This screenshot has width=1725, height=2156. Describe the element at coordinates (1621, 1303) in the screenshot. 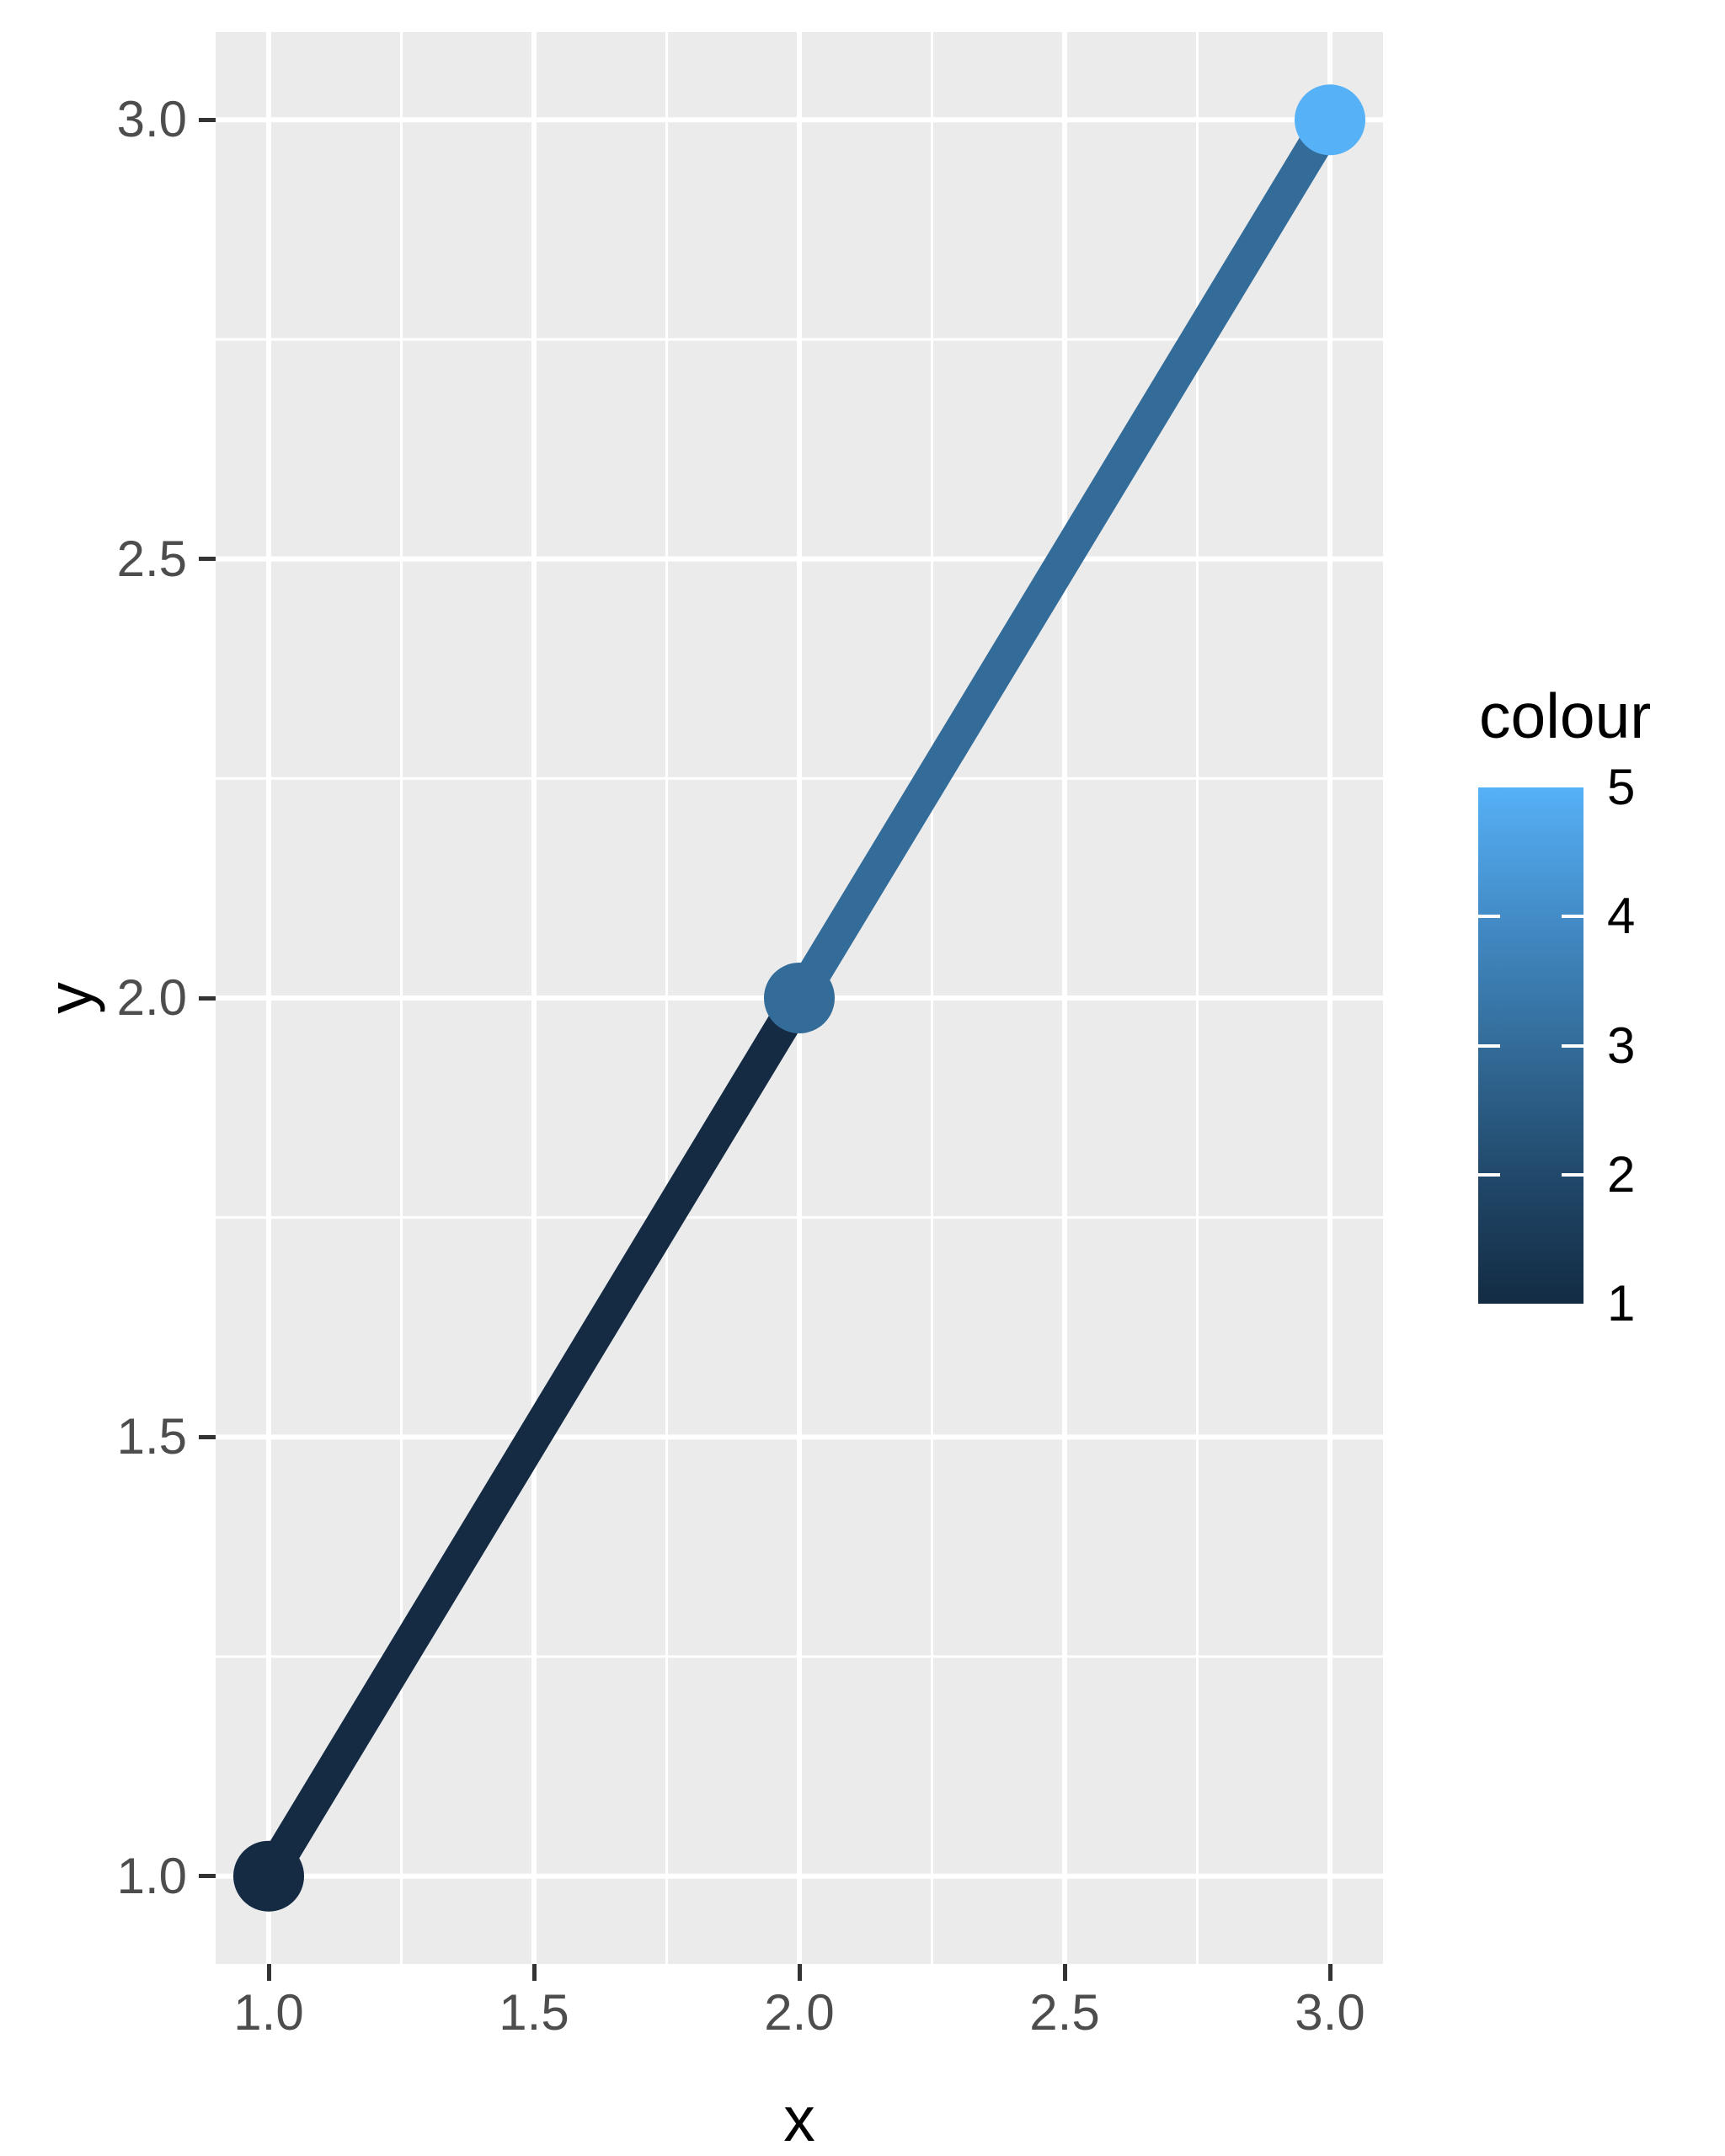

I see `legend-break-label: 1` at that location.